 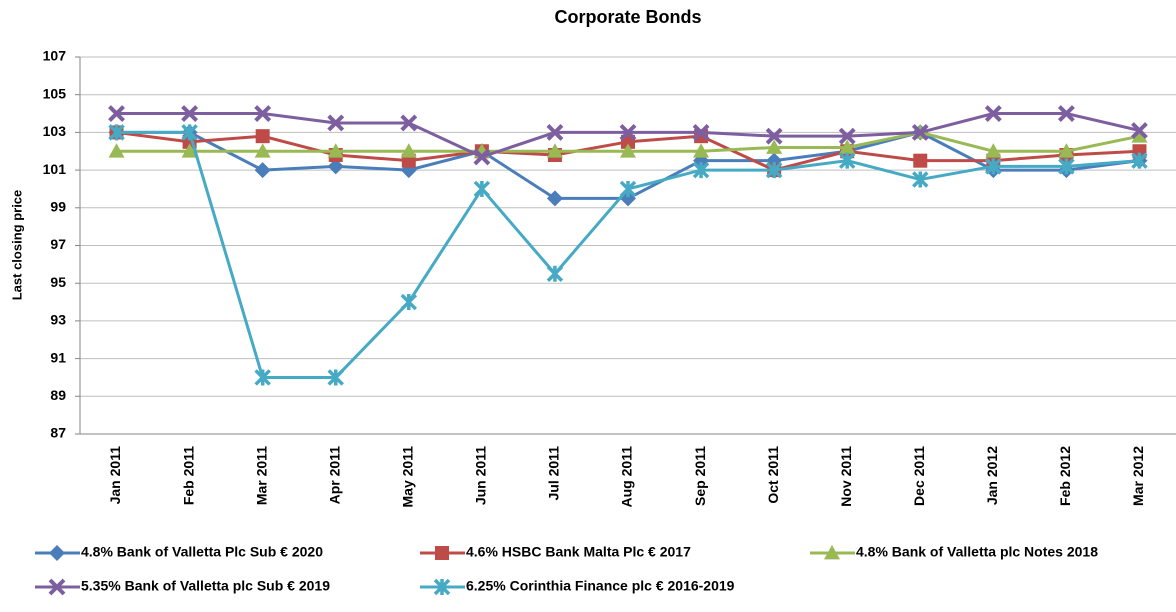 I want to click on y-tick-label: 87, so click(x=58, y=433).